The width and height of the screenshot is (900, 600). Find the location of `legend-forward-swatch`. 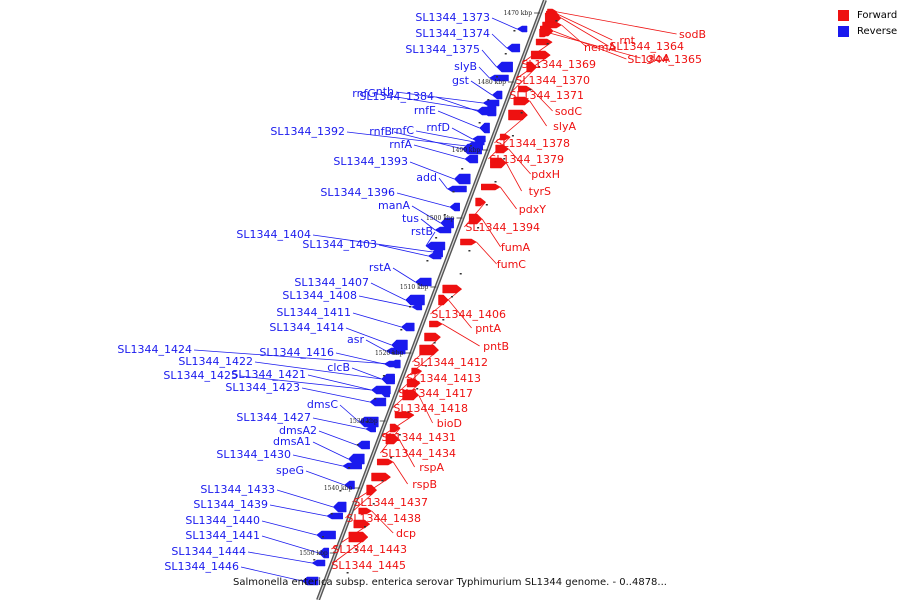

legend-forward-swatch is located at coordinates (843, 15).